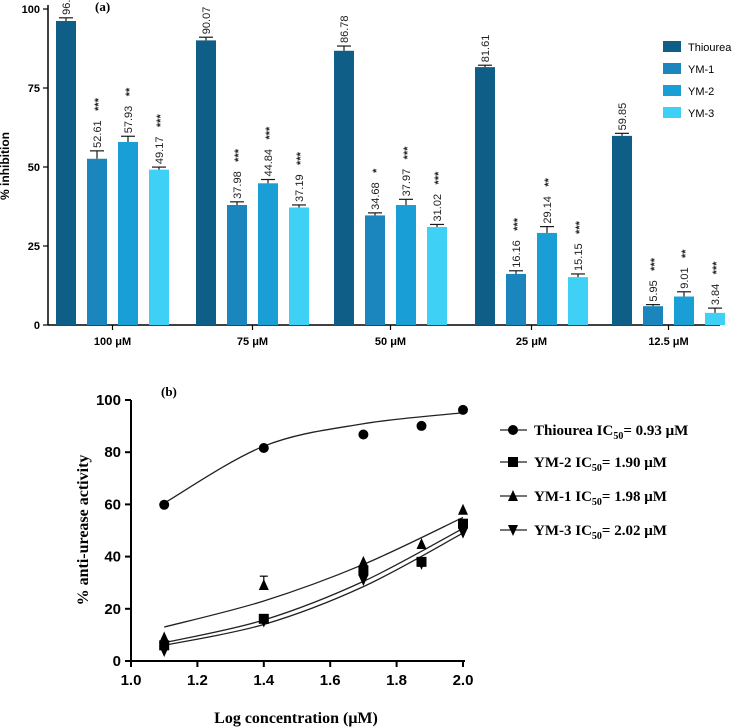  Describe the element at coordinates (701, 70) in the screenshot. I see `legend-label-ym-1: YM-1` at that location.